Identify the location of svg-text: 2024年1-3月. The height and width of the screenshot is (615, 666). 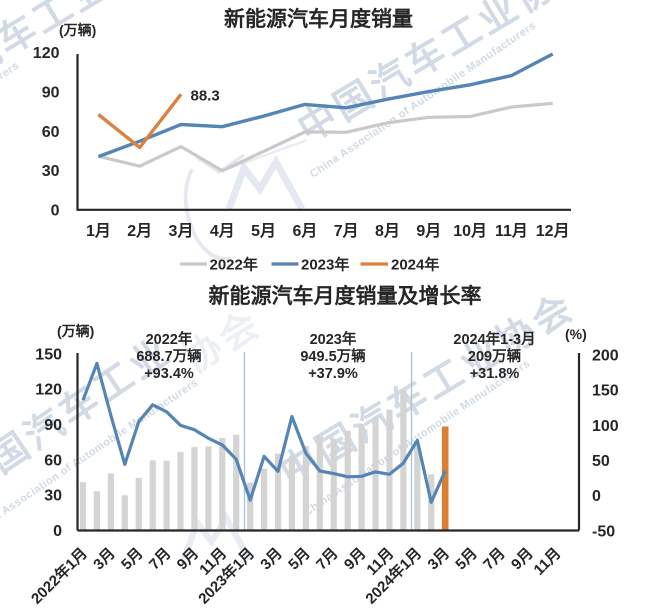
(494, 339).